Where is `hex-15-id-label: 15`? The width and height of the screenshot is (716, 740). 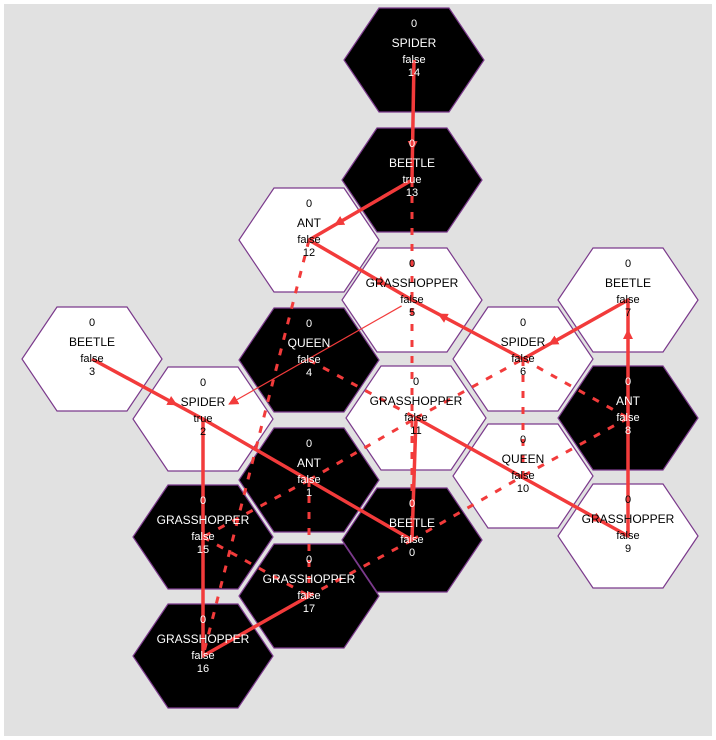
hex-15-id-label: 15 is located at coordinates (203, 550).